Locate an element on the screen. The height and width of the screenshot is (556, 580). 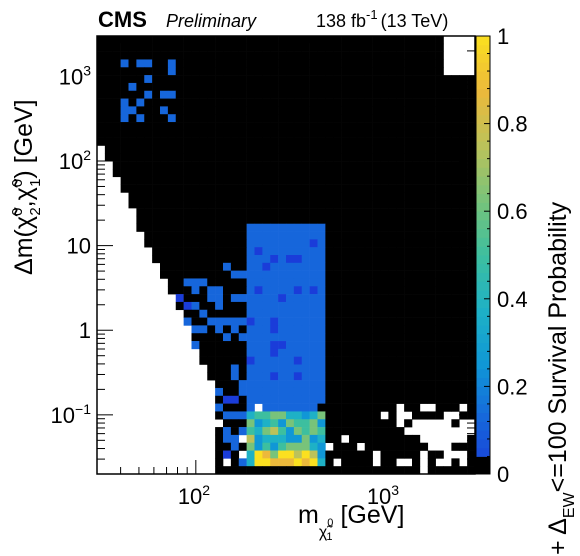
colorbar-ticks: 00.20.40.60.81 is located at coordinates (506, 255).